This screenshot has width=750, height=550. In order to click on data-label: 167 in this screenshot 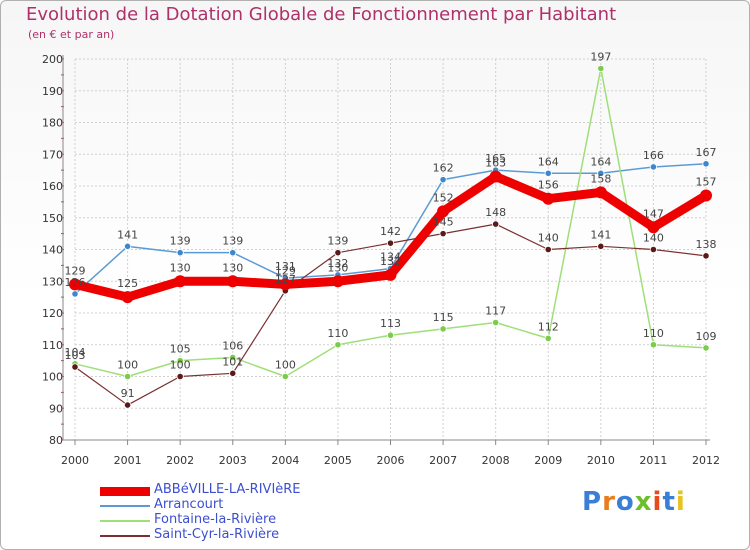, I will do `click(706, 152)`.